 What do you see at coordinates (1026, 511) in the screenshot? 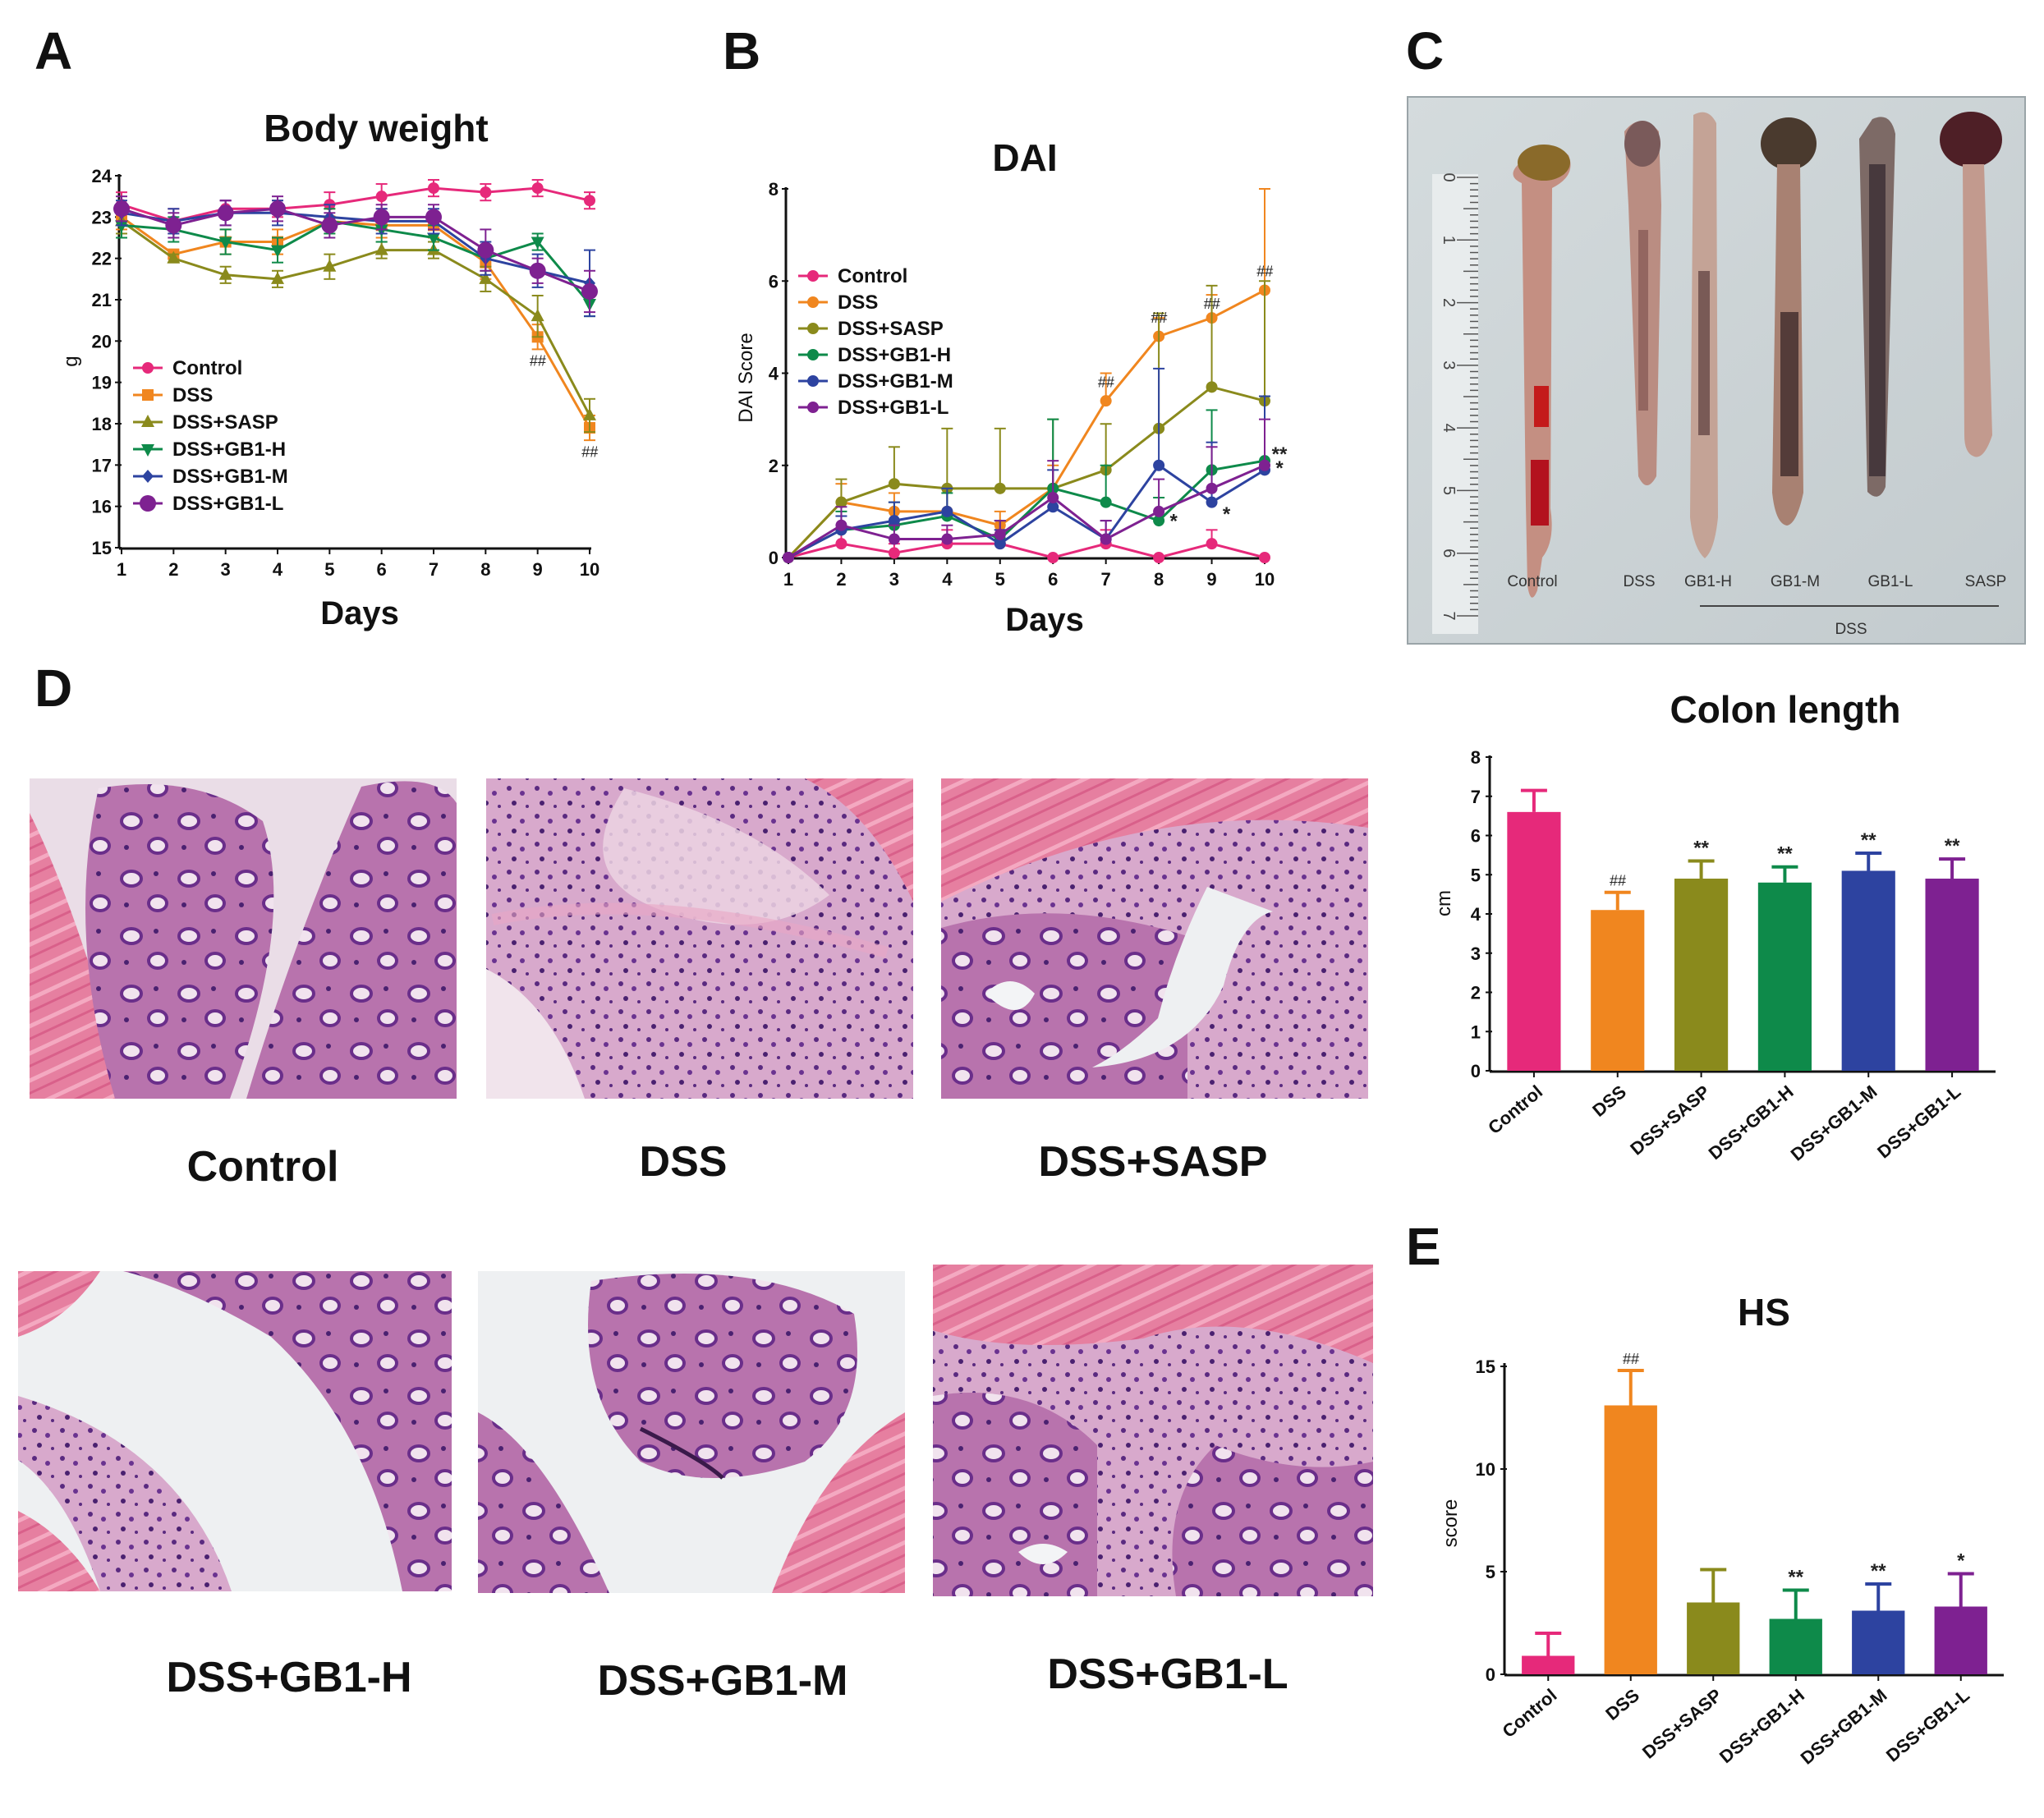
I see `series-line-dss-gb1-m` at bounding box center [1026, 511].